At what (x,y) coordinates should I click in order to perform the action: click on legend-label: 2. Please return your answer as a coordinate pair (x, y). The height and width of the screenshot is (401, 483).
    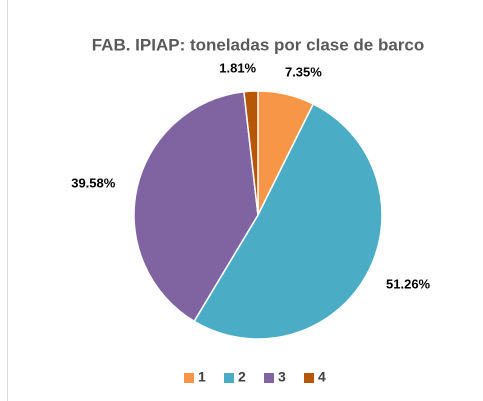
    Looking at the image, I should click on (242, 377).